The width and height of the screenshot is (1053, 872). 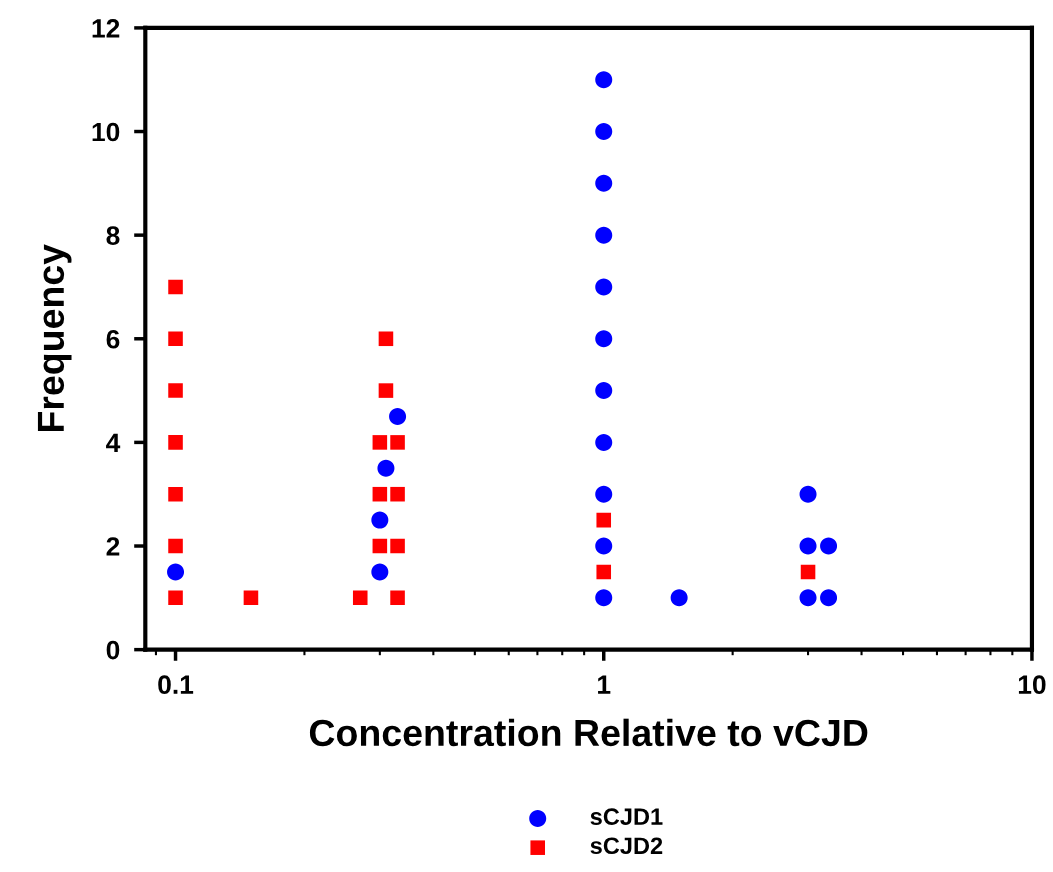 I want to click on y-tick-label: 2, so click(x=113, y=546).